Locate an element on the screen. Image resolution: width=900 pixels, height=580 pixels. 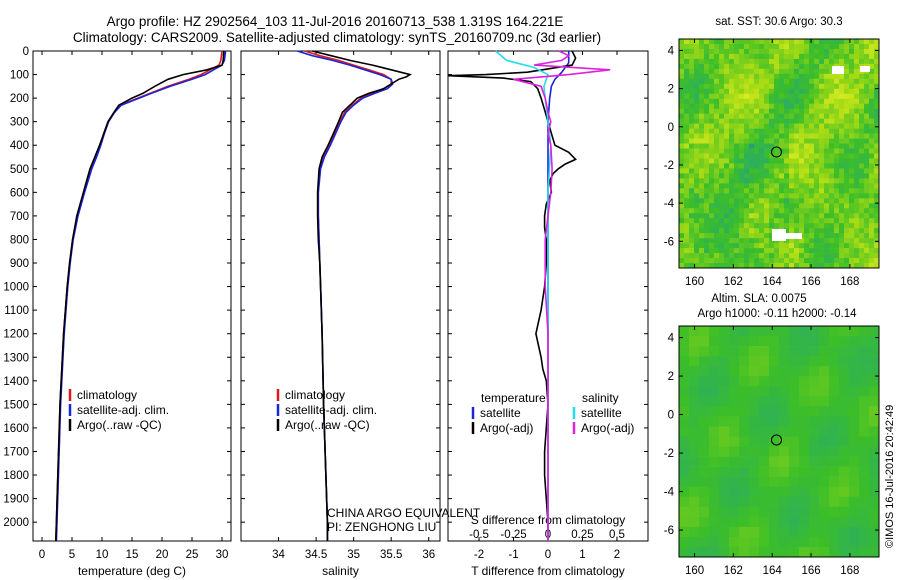
map-x-tick-label: 168 is located at coordinates (849, 282).